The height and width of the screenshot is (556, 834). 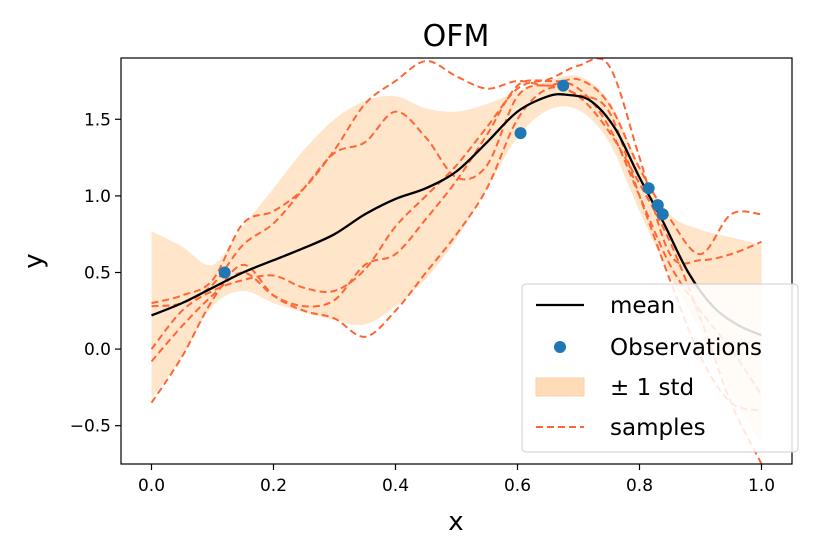 I want to click on x-tick-label: 0.4, so click(x=395, y=486).